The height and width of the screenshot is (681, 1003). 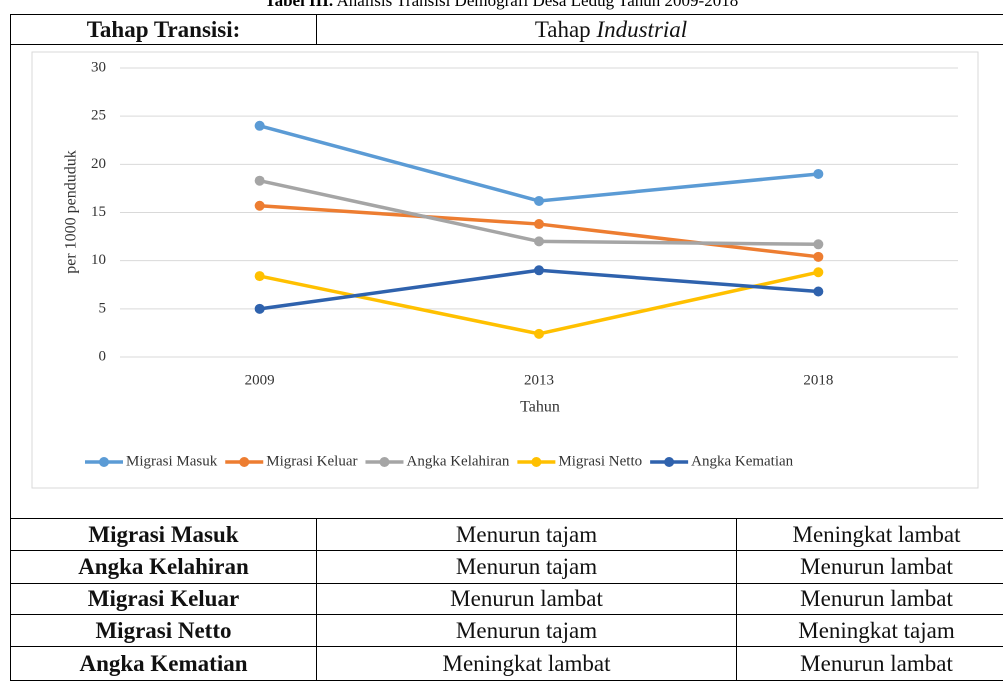 What do you see at coordinates (98, 260) in the screenshot?
I see `y-tick-label: 10` at bounding box center [98, 260].